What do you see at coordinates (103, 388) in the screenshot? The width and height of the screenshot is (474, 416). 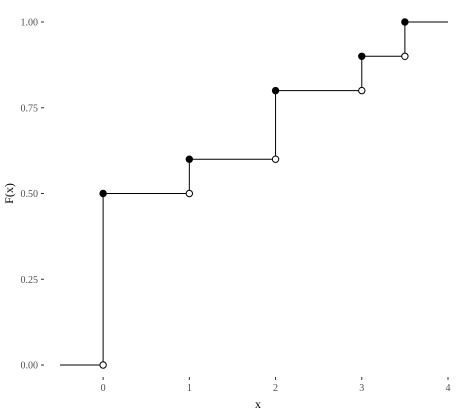 I see `x-tick-label: 0` at bounding box center [103, 388].